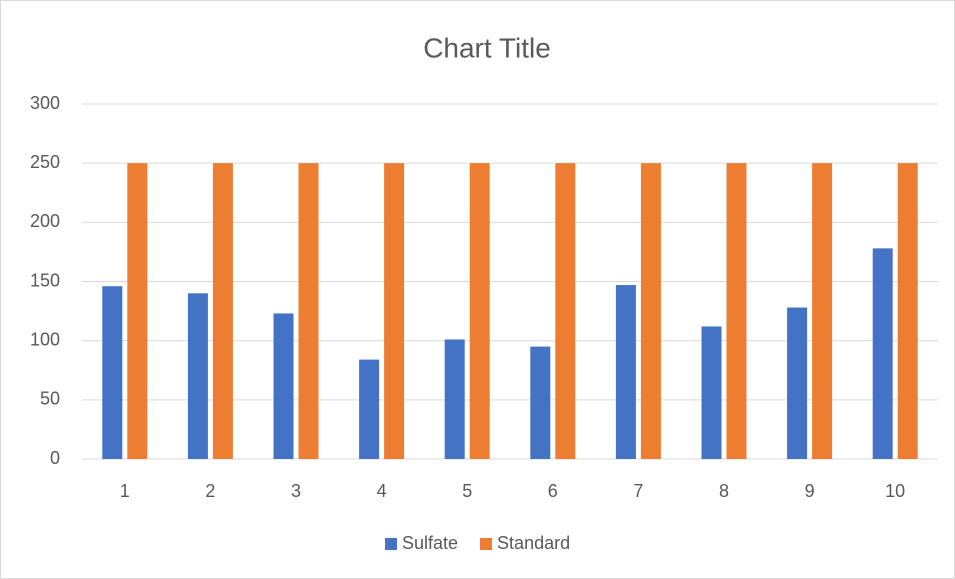  Describe the element at coordinates (533, 543) in the screenshot. I see `legend-label: Standard` at that location.